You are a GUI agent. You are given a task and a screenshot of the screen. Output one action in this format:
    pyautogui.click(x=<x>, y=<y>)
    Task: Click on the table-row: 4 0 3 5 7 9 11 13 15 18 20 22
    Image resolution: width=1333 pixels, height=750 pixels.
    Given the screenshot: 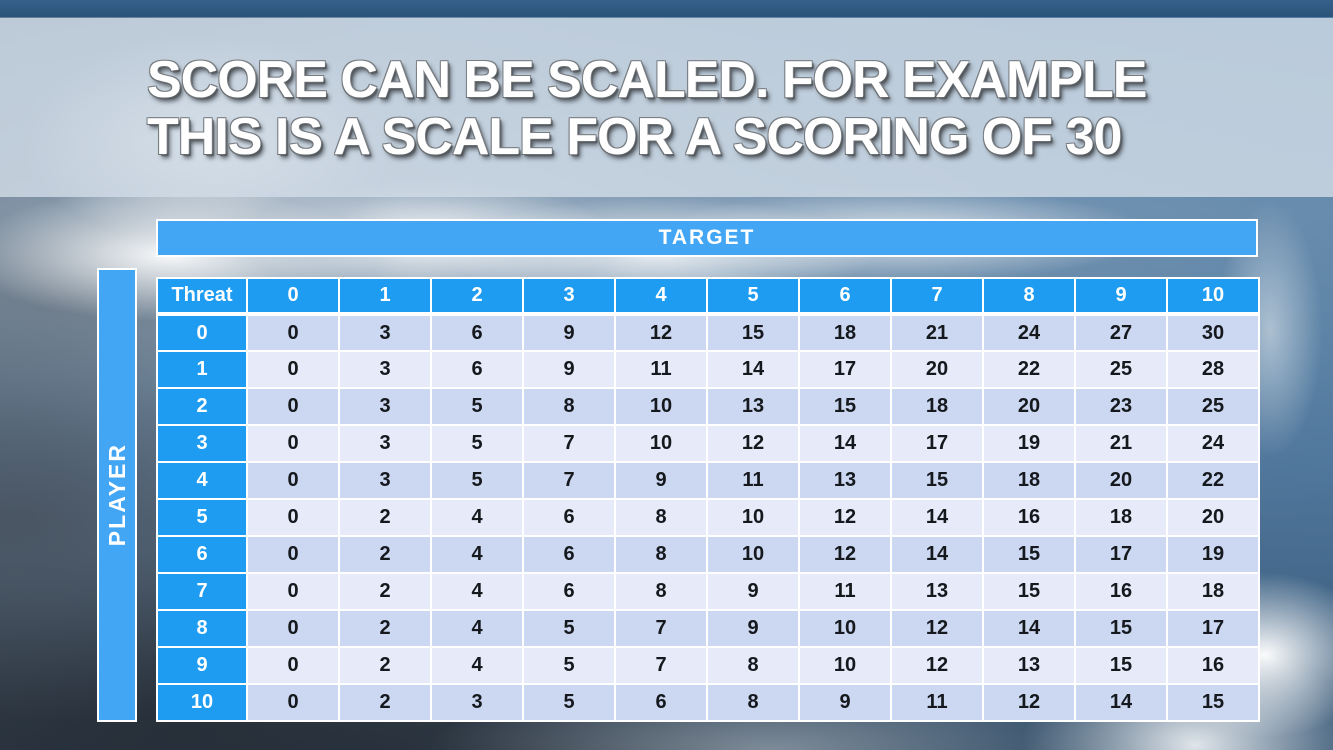 What is the action you would take?
    pyautogui.click(x=708, y=480)
    